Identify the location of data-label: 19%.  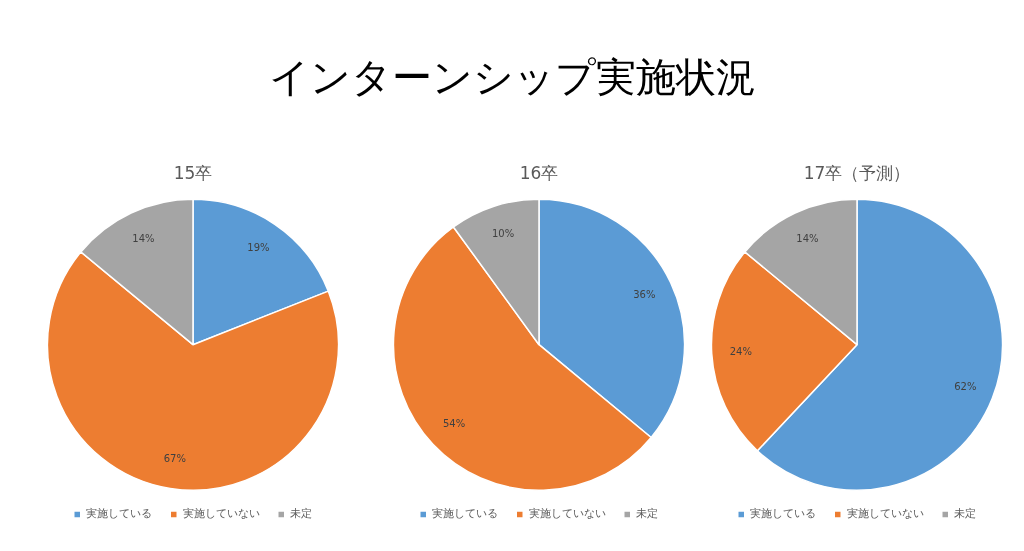
(258, 247).